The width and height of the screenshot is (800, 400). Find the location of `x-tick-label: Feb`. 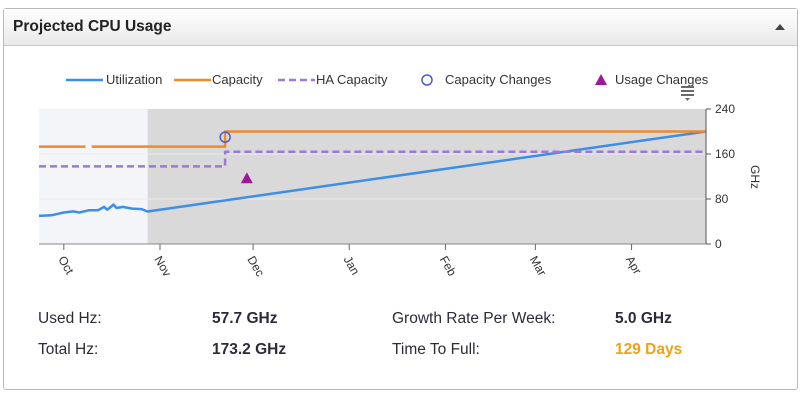

x-tick-label: Feb is located at coordinates (448, 266).